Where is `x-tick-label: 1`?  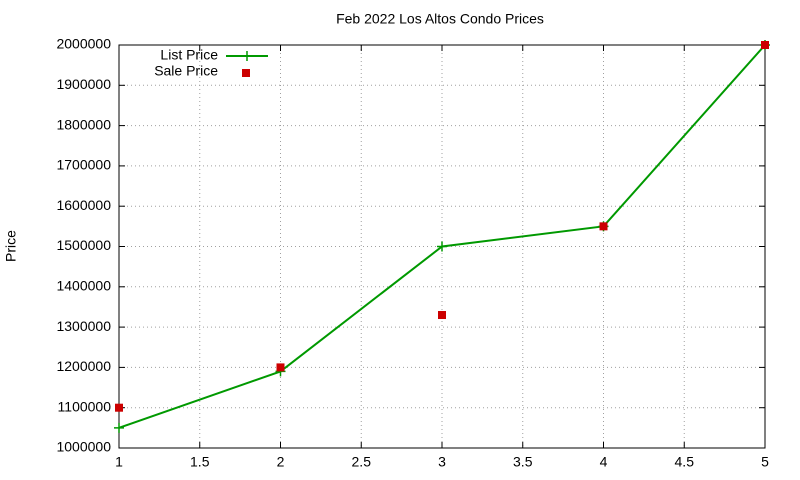 x-tick-label: 1 is located at coordinates (119, 462).